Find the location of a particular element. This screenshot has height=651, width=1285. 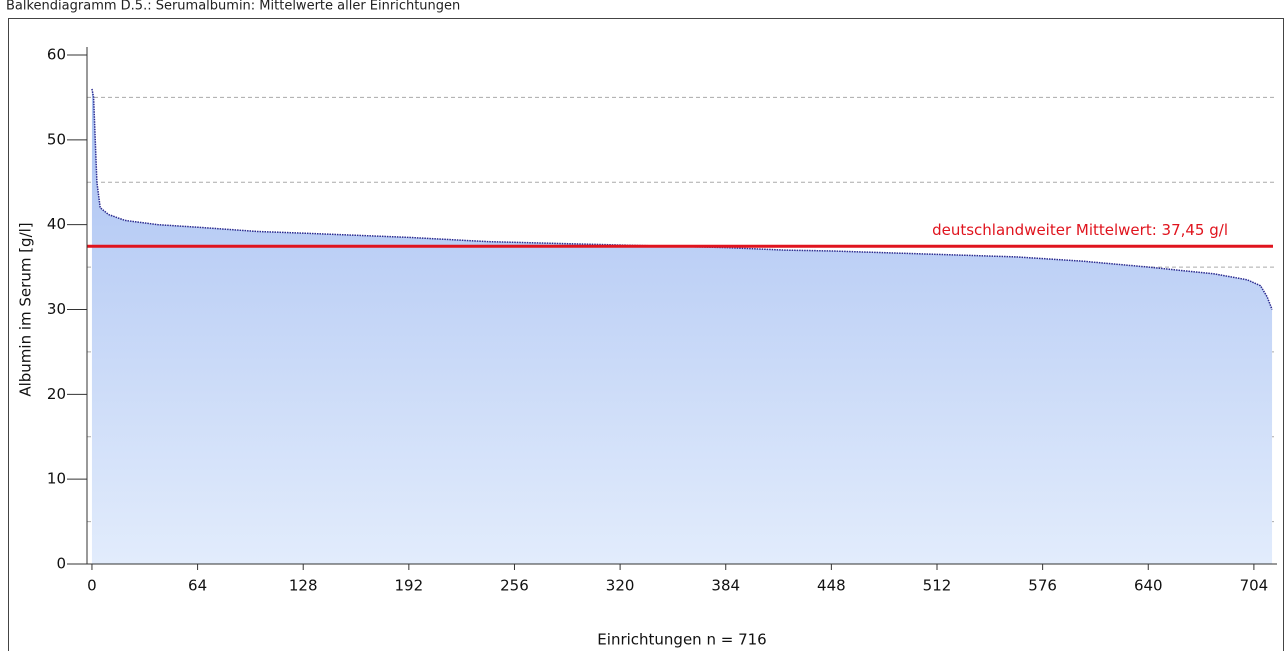

x-tick-label: 704 is located at coordinates (1254, 586).